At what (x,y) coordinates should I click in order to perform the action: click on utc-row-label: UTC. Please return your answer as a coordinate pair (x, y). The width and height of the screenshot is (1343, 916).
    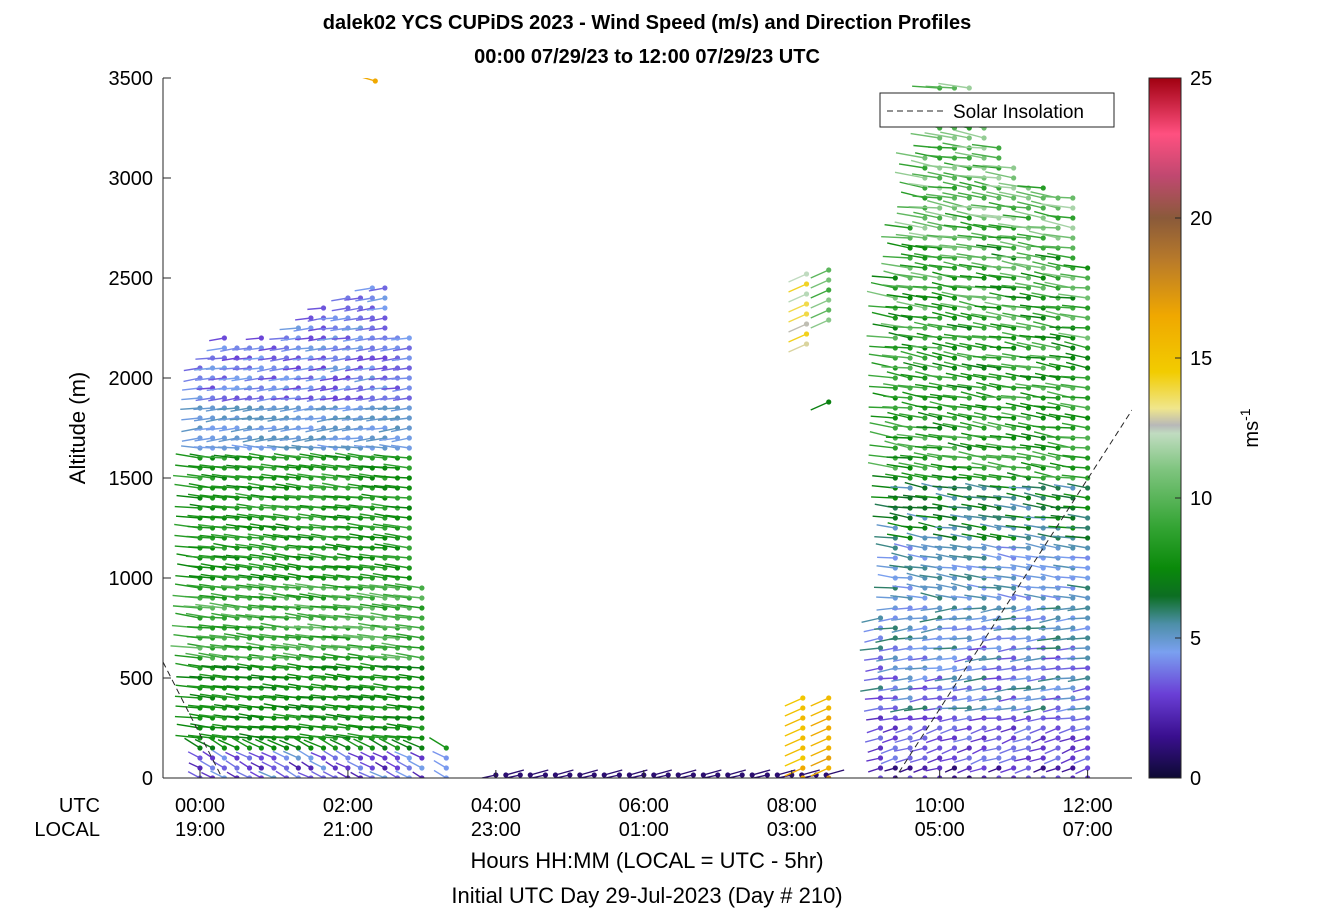
    Looking at the image, I should click on (79, 806).